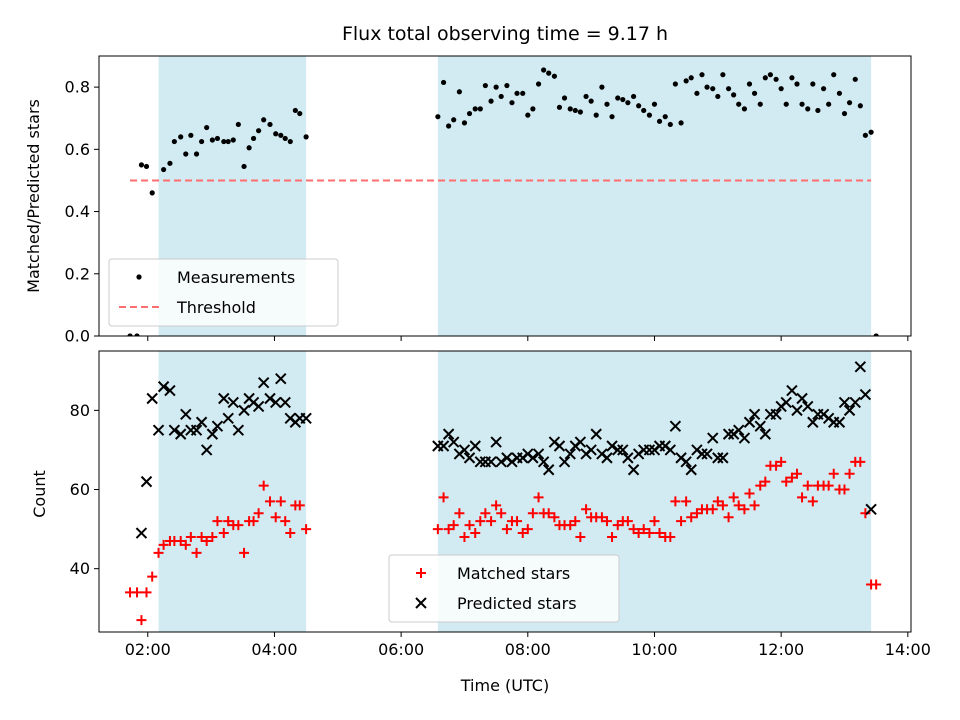 The image size is (960, 720). What do you see at coordinates (528, 649) in the screenshot?
I see `x-tick-label: 08:00` at bounding box center [528, 649].